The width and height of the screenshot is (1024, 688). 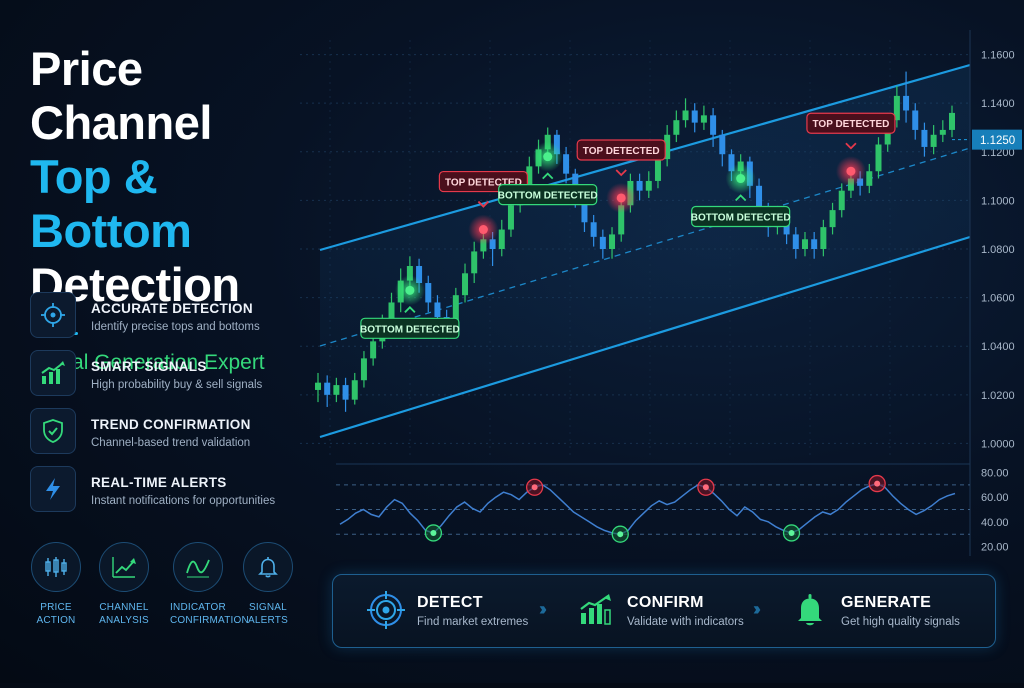 What do you see at coordinates (998, 347) in the screenshot?
I see `price-tick-label: 1.0400` at bounding box center [998, 347].